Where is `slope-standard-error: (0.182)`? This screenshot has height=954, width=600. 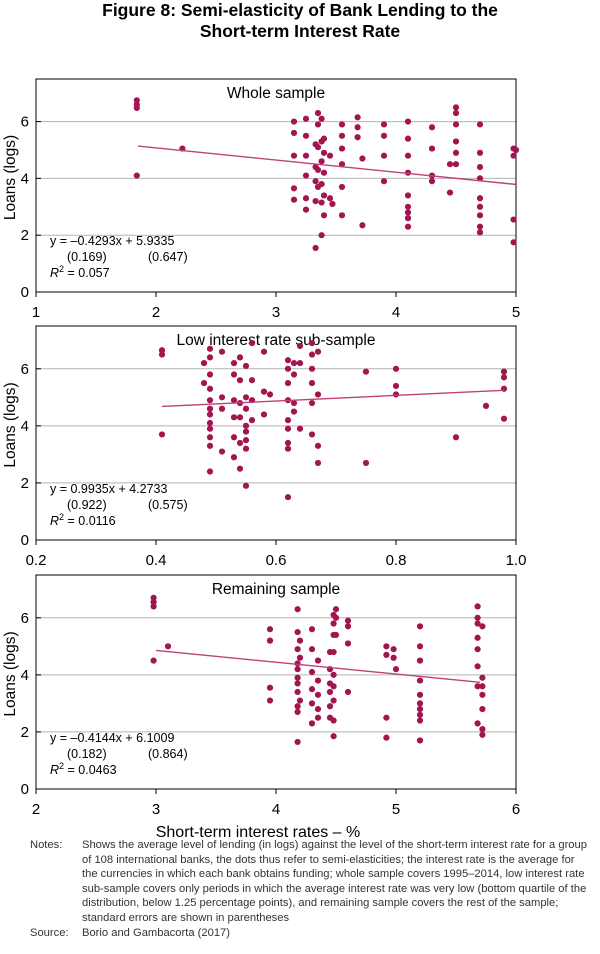
slope-standard-error: (0.182) is located at coordinates (87, 754).